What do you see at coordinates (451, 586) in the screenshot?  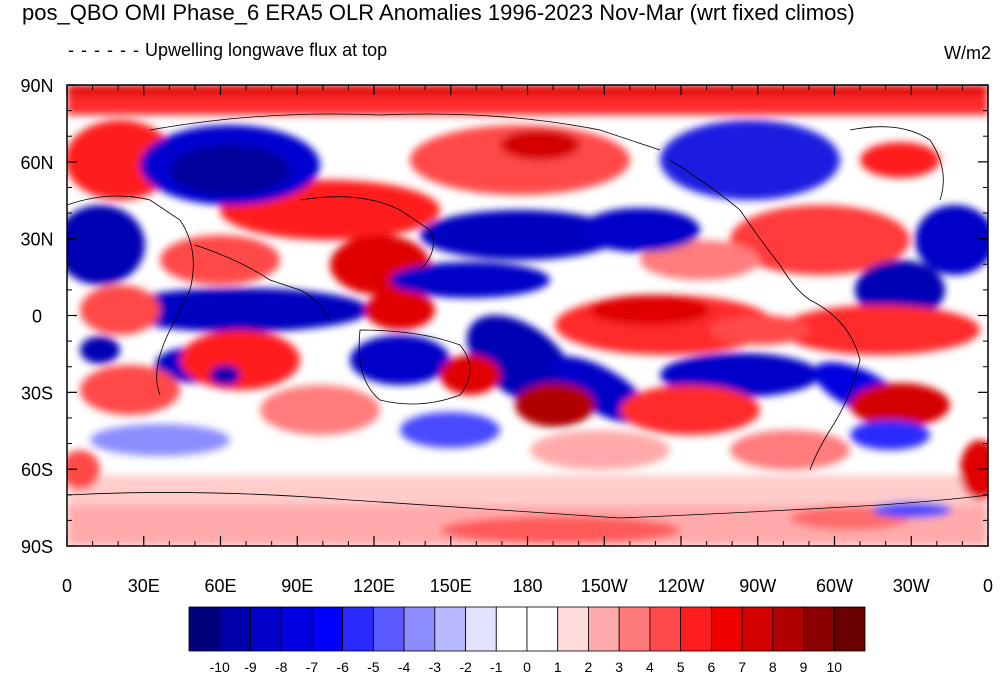 I see `x-tick-label: 150E` at bounding box center [451, 586].